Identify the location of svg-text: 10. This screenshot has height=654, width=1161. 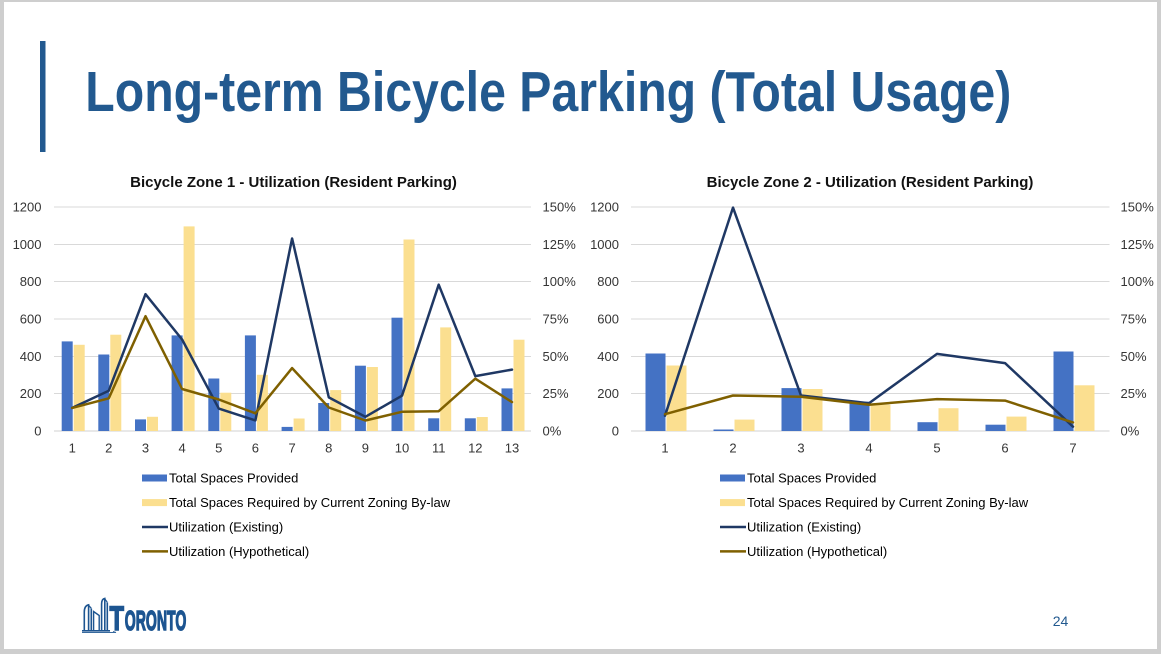
(402, 448).